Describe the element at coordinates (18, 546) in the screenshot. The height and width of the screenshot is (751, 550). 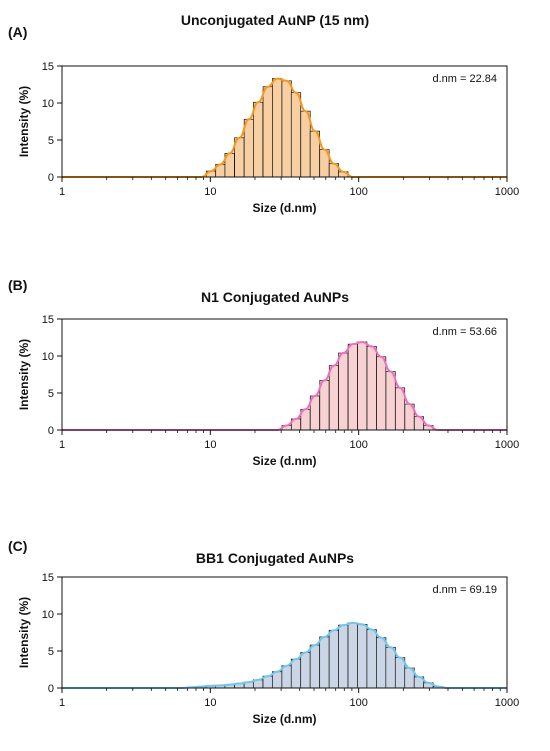
I see `panel-label-c: (C)` at that location.